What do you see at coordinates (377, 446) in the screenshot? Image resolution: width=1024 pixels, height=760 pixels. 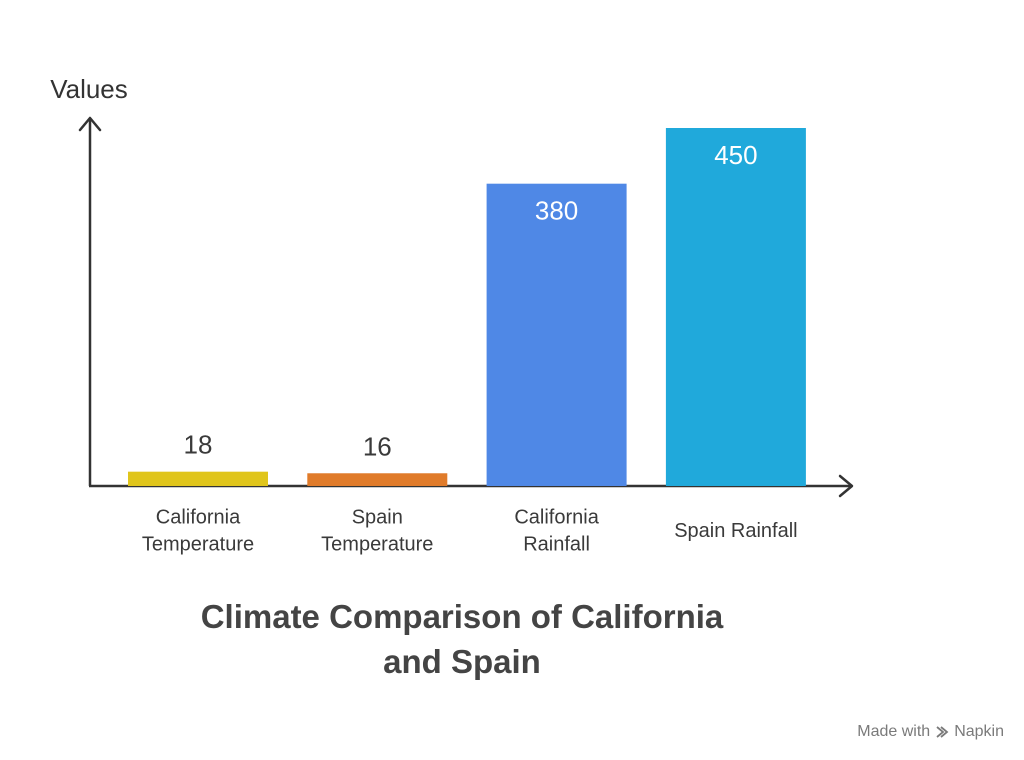 I see `value-label-1: 16` at bounding box center [377, 446].